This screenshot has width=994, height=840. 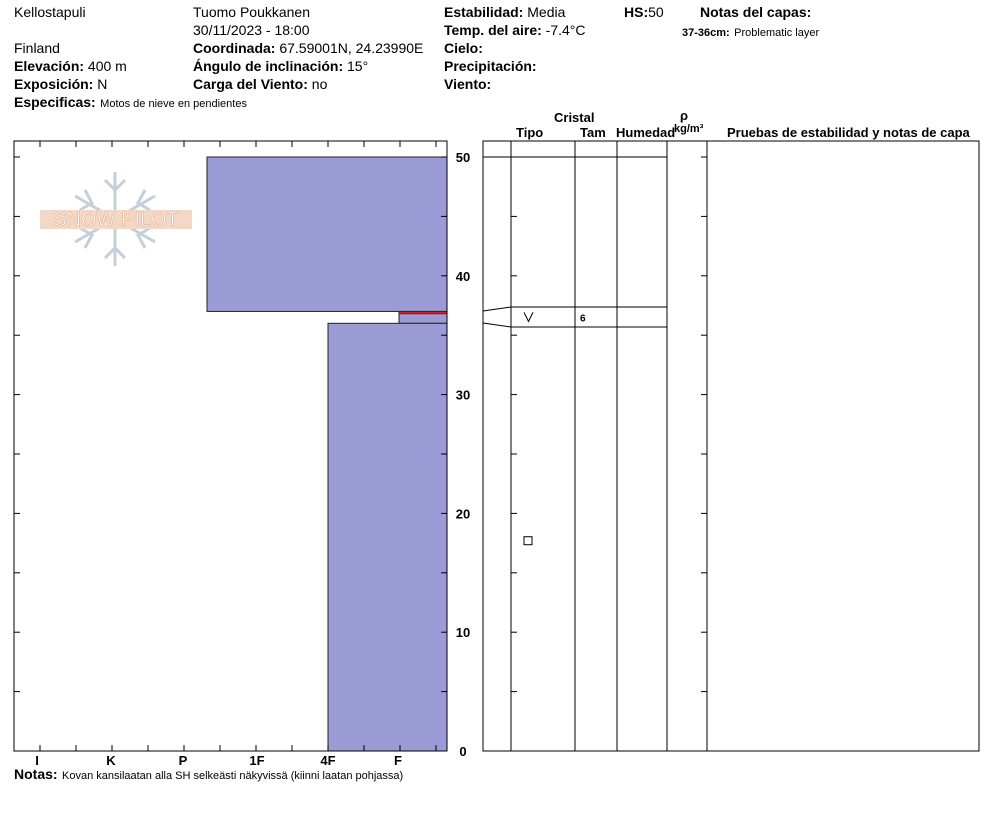 I want to click on snow-height: HS:50, so click(x=644, y=12).